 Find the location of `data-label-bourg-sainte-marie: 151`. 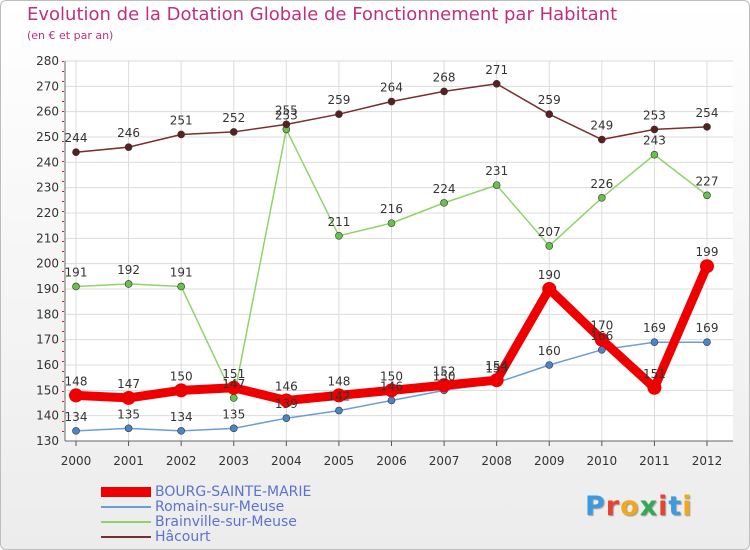

data-label-bourg-sainte-marie: 151 is located at coordinates (233, 374).